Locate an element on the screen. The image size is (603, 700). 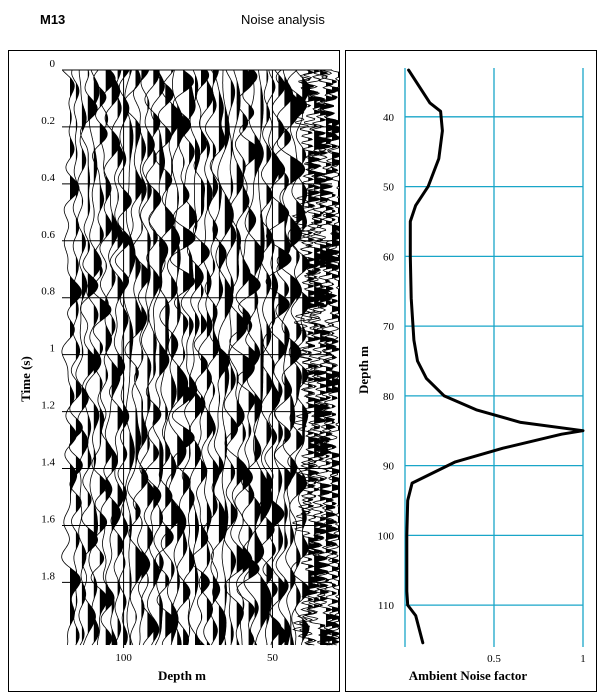
time-tick-label: 0.4 is located at coordinates (48, 178).